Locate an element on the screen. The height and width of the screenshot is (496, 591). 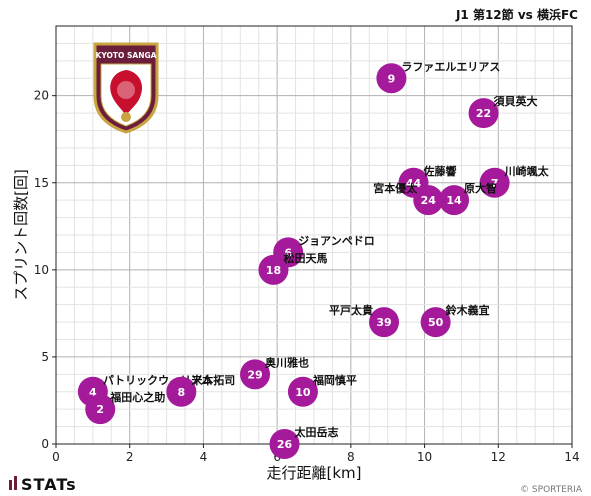
svg-text: KYOTO SANGA is located at coordinates (126, 55).